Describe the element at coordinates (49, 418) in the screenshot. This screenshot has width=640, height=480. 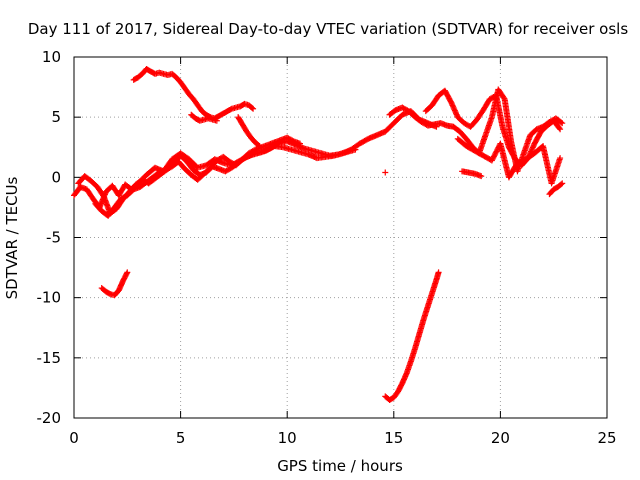
I see `y-tick-label: -20` at that location.